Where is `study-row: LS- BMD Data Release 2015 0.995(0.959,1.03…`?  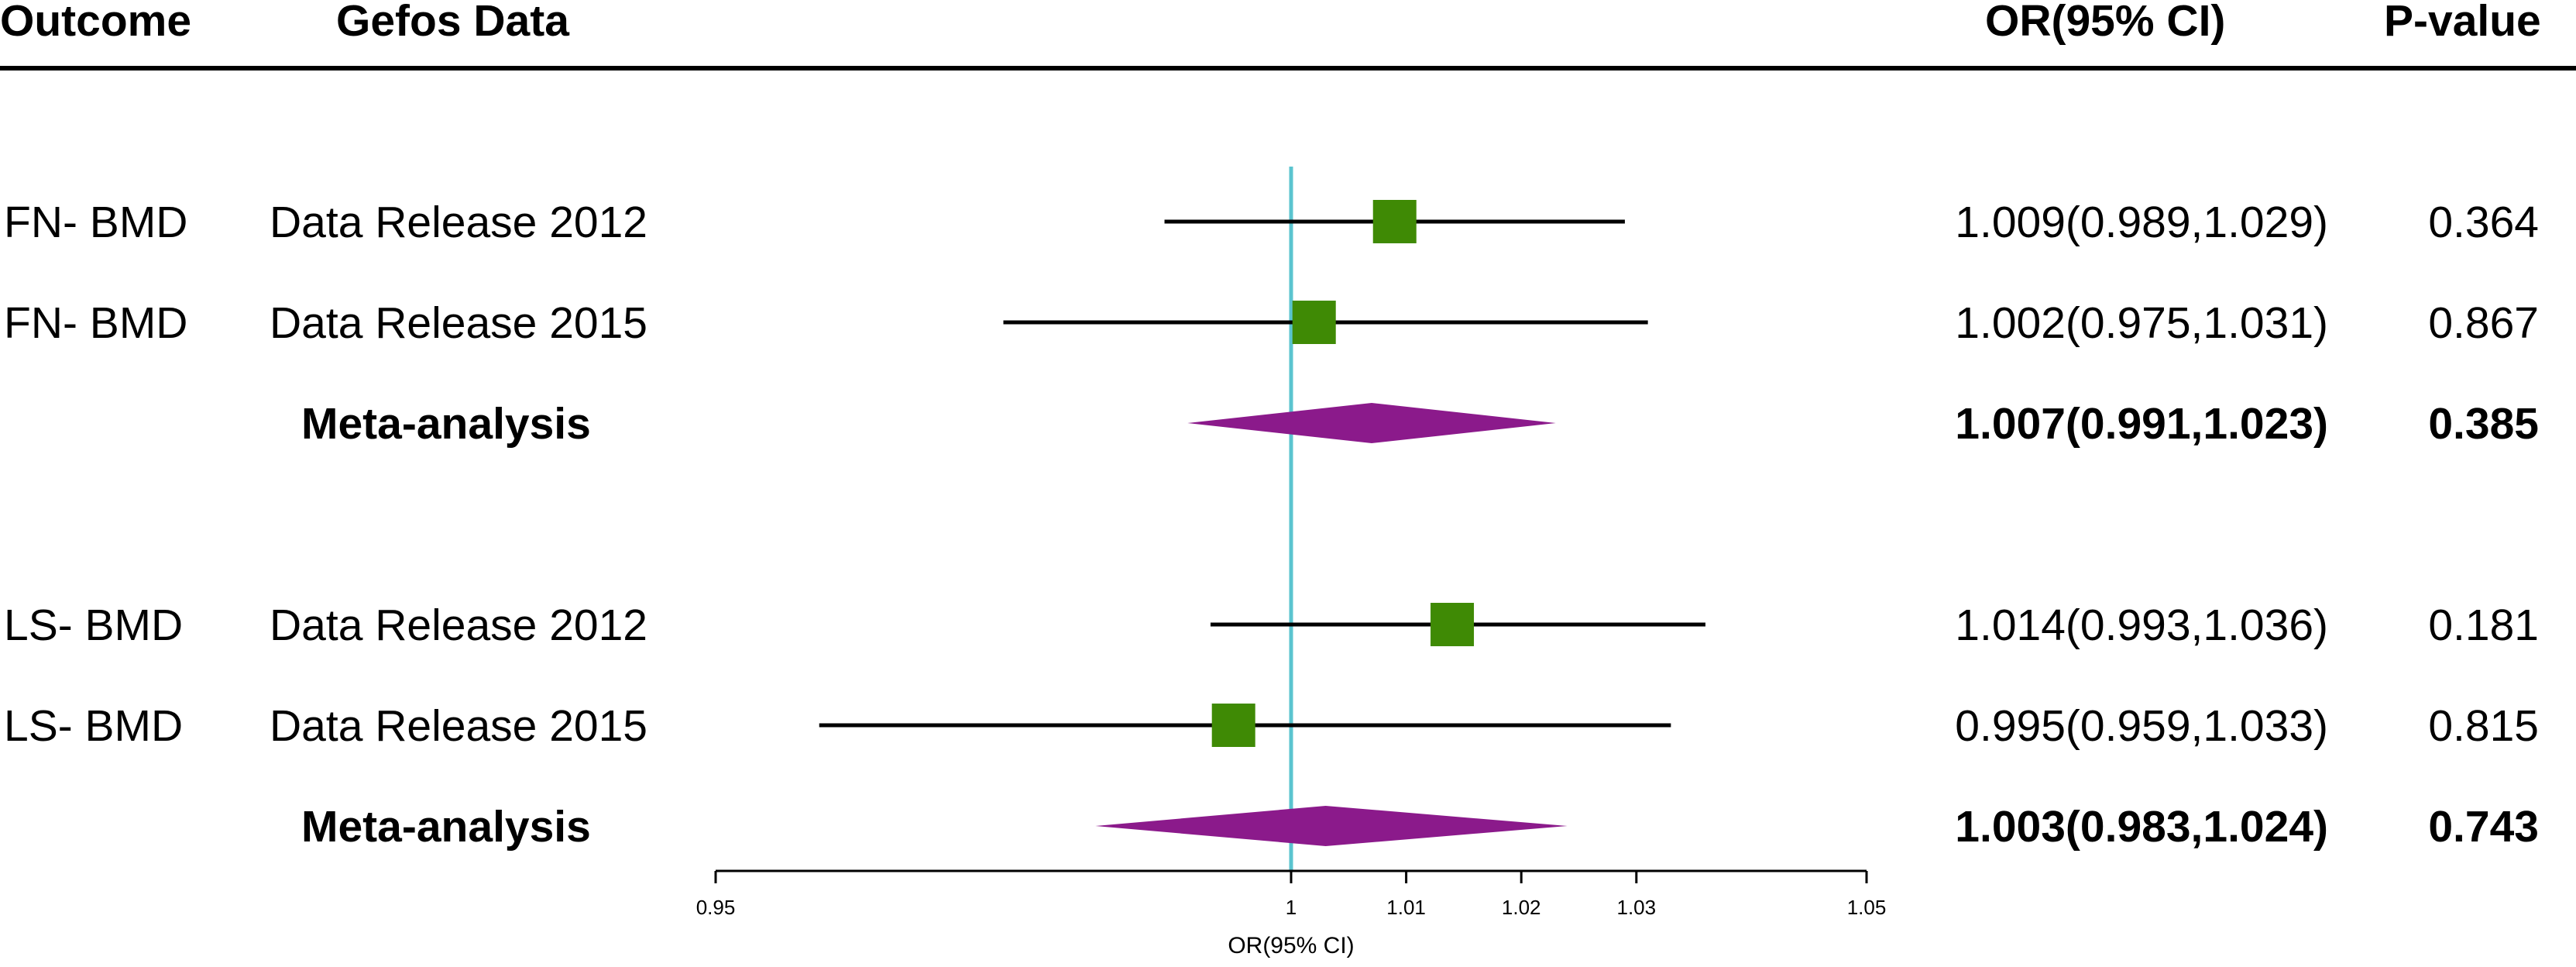 study-row: LS- BMD Data Release 2015 0.995(0.959,1.03… is located at coordinates (1271, 726).